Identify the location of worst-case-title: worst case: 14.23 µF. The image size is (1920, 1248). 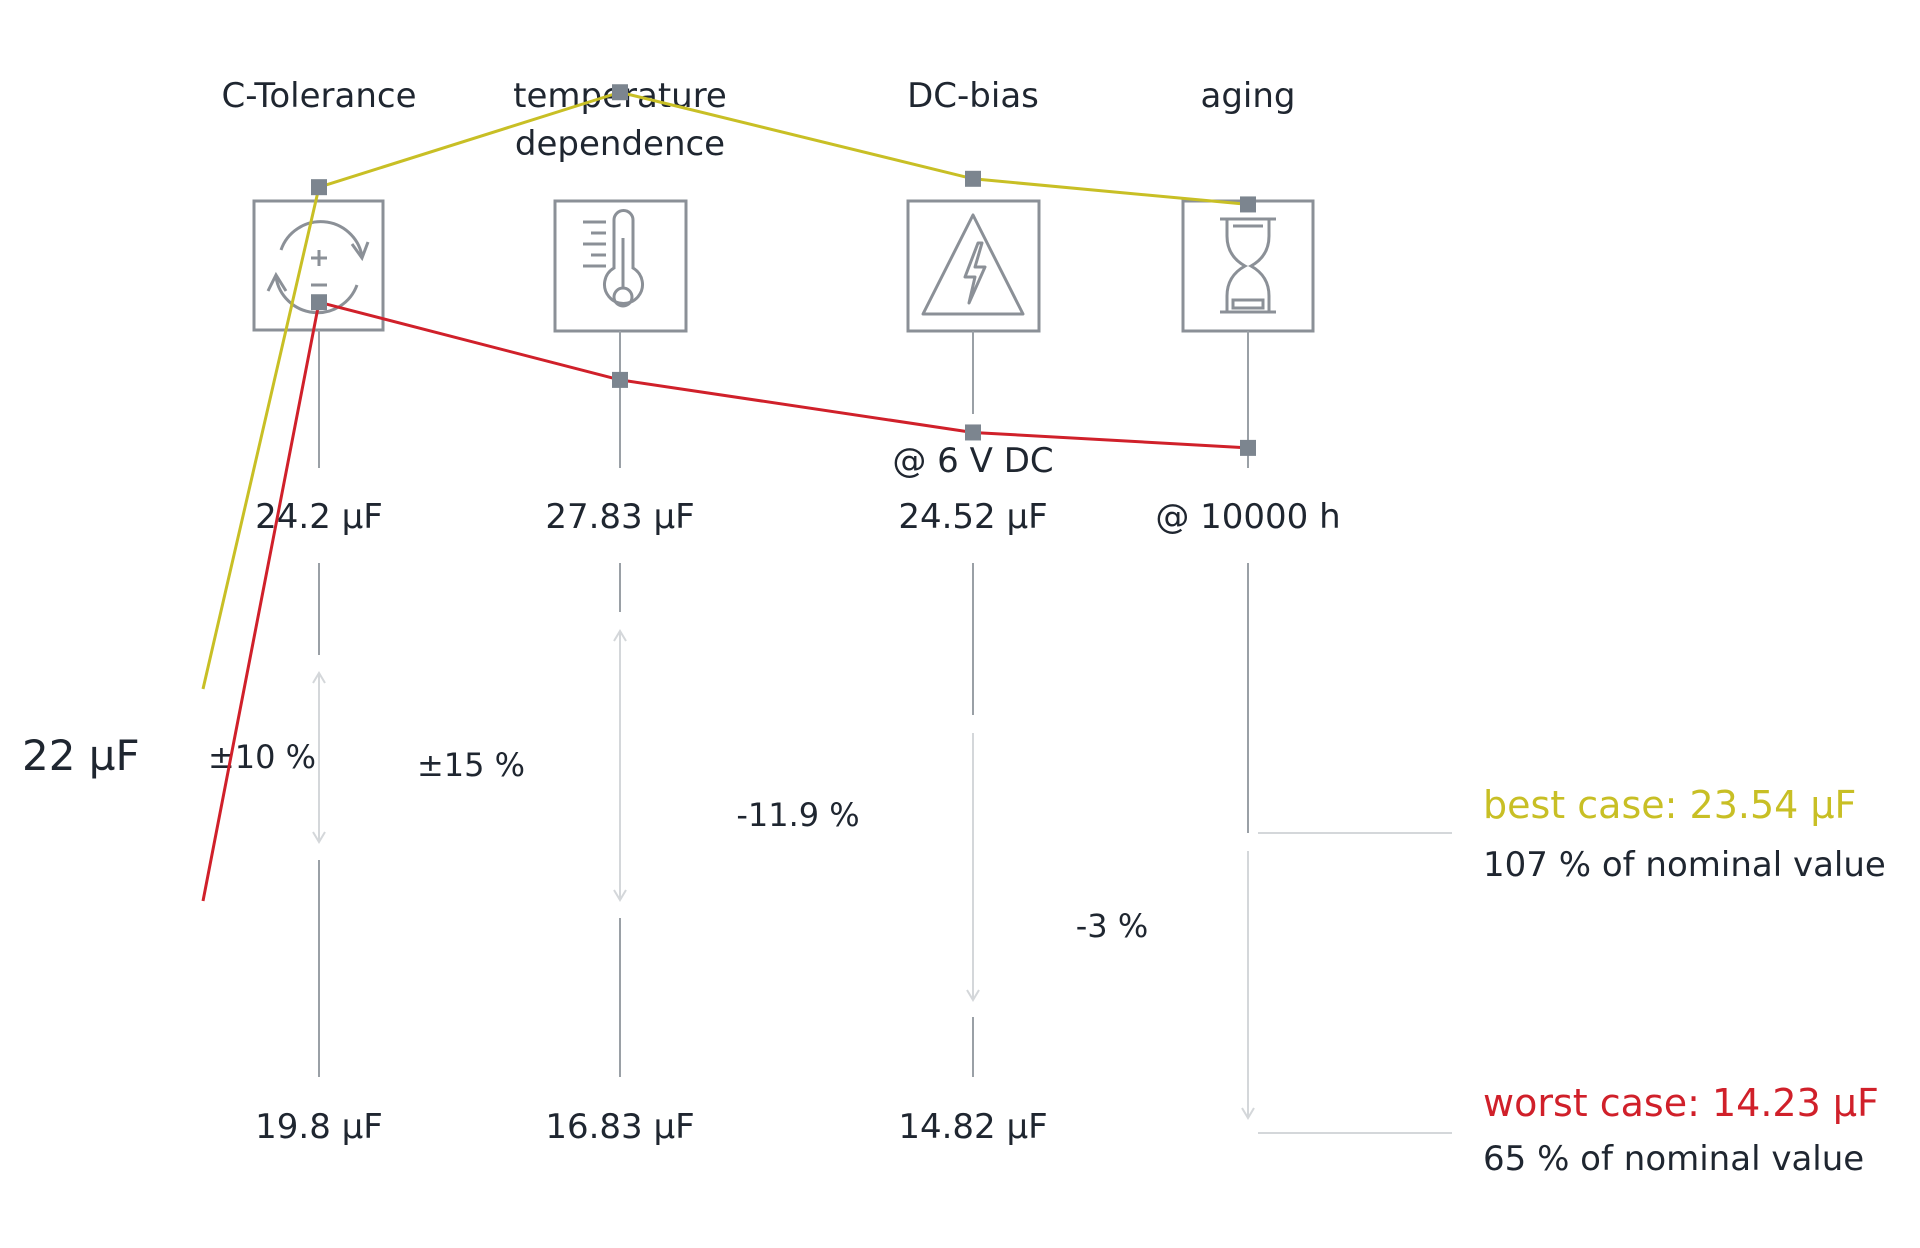
(1681, 1103).